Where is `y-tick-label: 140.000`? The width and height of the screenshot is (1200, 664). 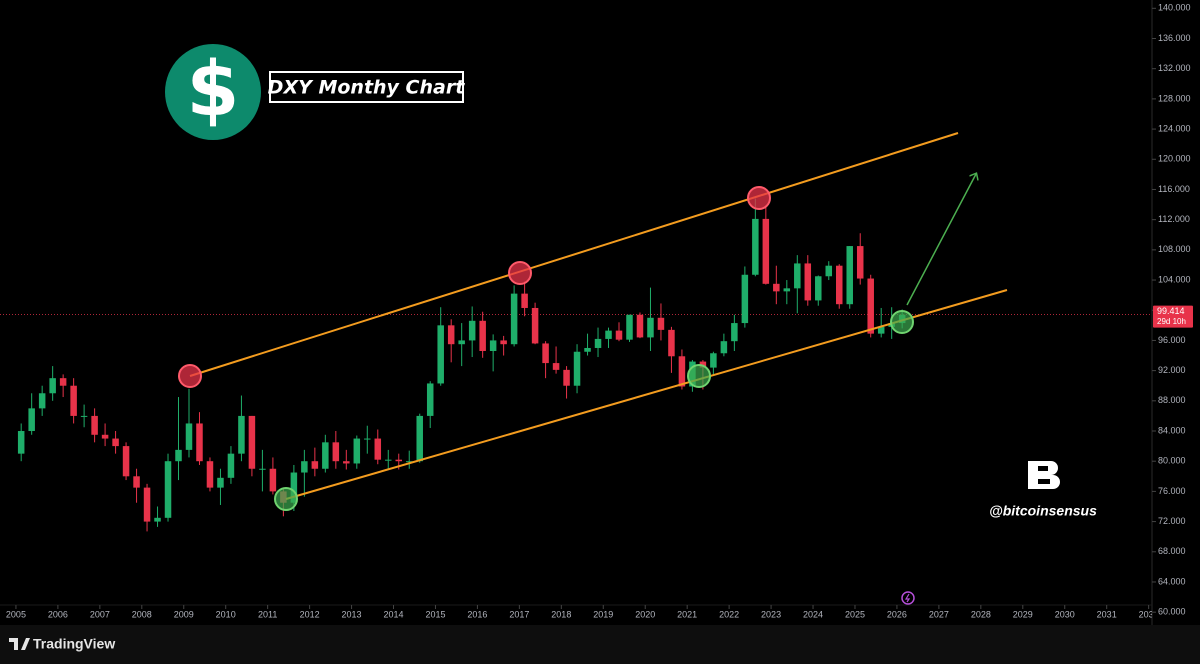 y-tick-label: 140.000 is located at coordinates (1174, 8).